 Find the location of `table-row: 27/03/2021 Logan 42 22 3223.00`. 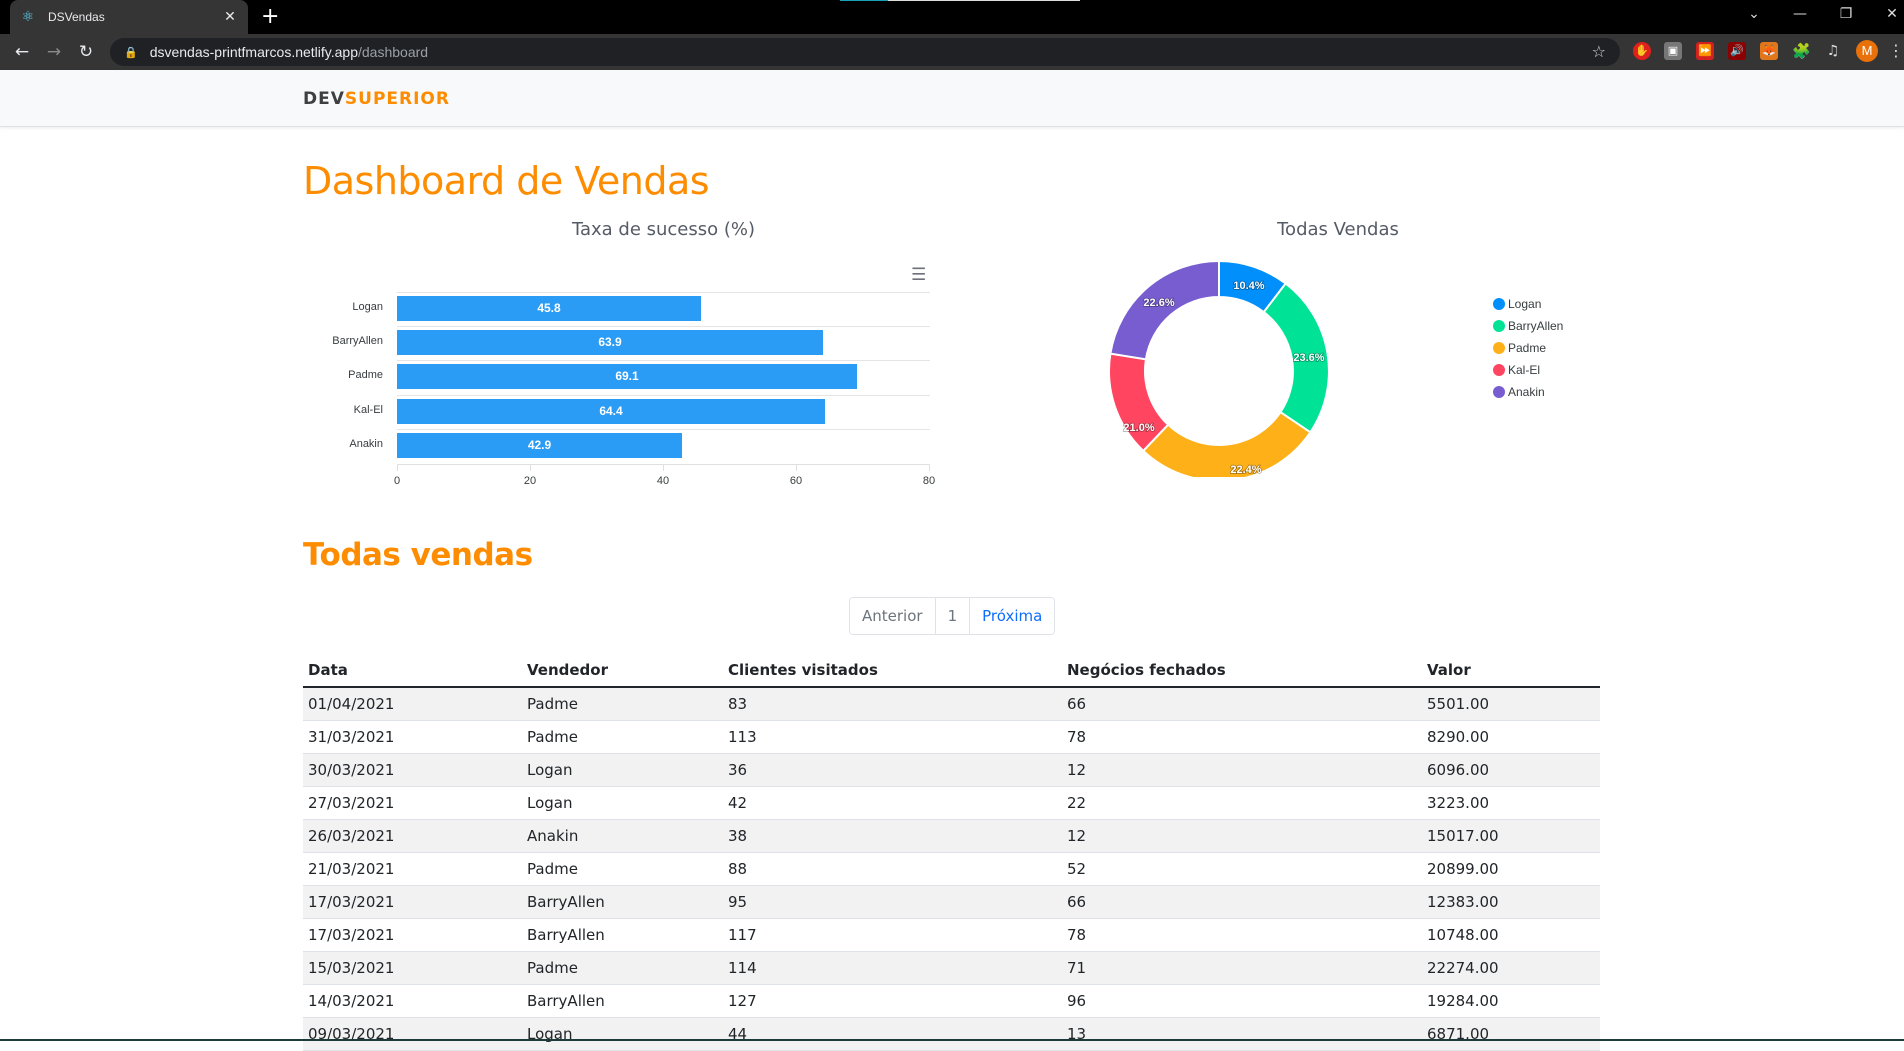

table-row: 27/03/2021 Logan 42 22 3223.00 is located at coordinates (951, 803).